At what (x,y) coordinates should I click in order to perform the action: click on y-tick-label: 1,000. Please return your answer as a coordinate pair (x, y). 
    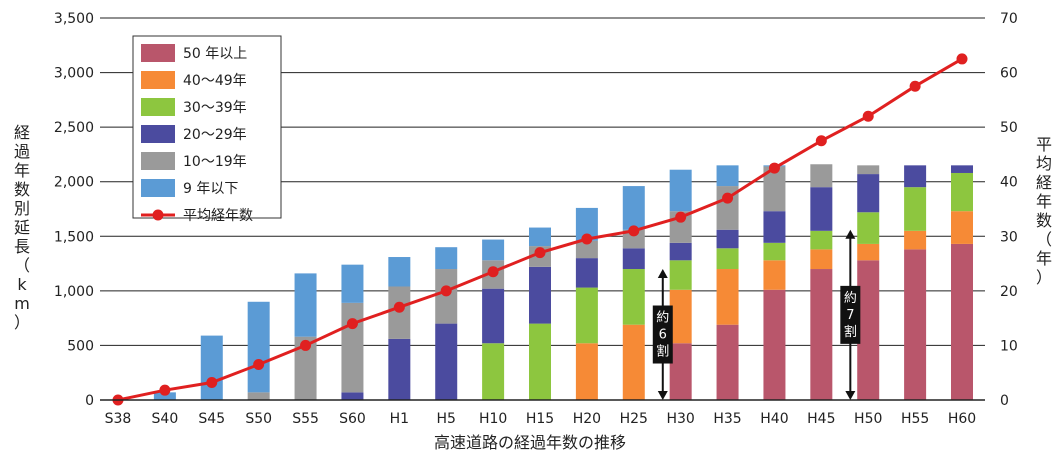
    Looking at the image, I should click on (74, 292).